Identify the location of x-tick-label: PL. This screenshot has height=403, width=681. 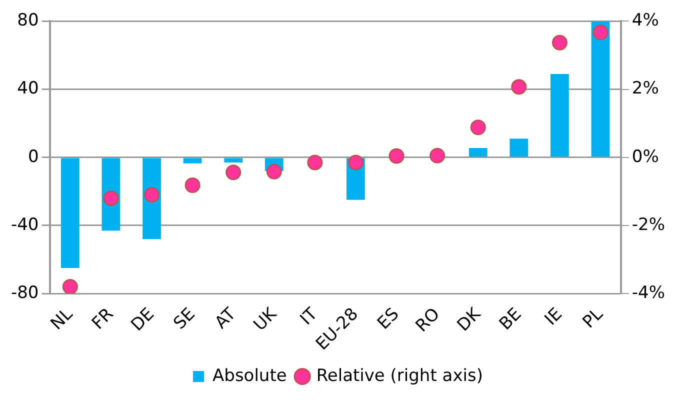
(593, 318).